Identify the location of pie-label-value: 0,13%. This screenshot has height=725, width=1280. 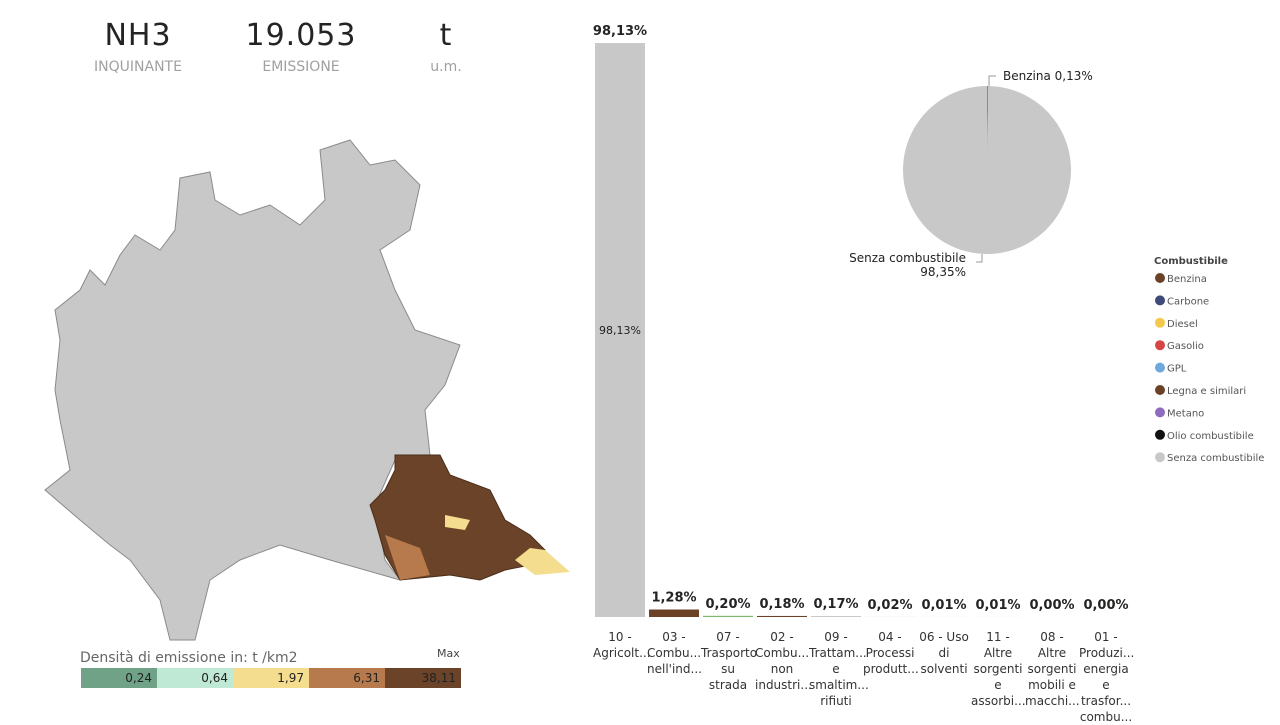
(1074, 76).